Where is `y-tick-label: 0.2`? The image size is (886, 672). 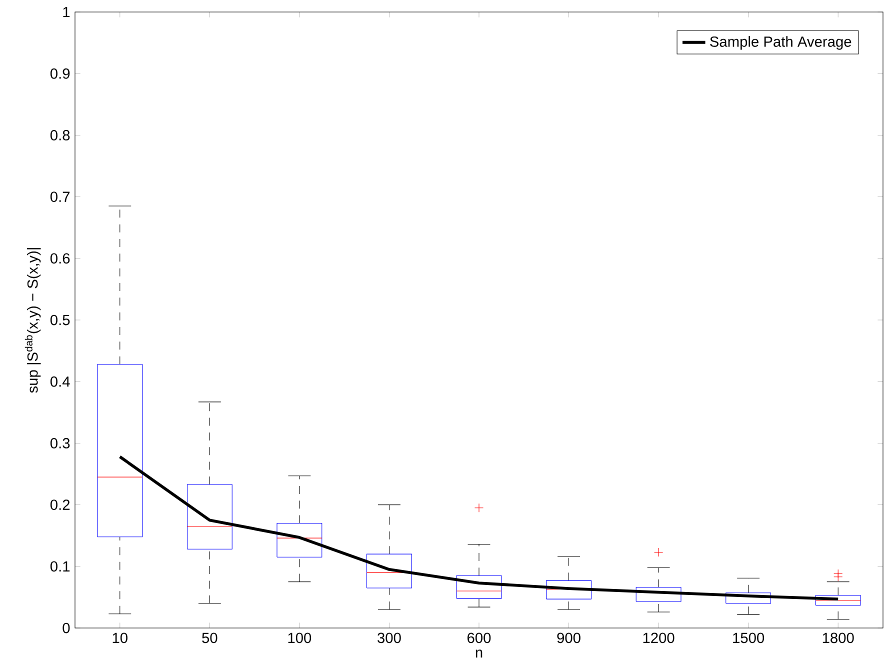 y-tick-label: 0.2 is located at coordinates (60, 505).